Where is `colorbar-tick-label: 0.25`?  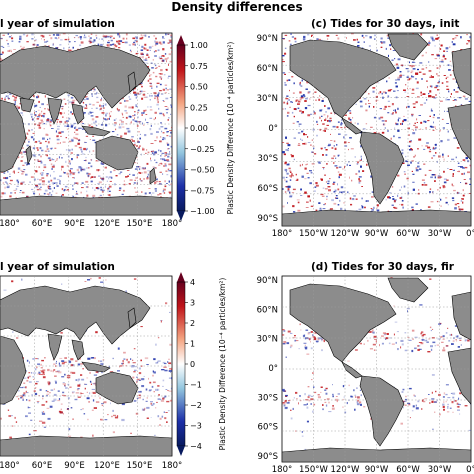 colorbar-tick-label: 0.25 is located at coordinates (199, 107).